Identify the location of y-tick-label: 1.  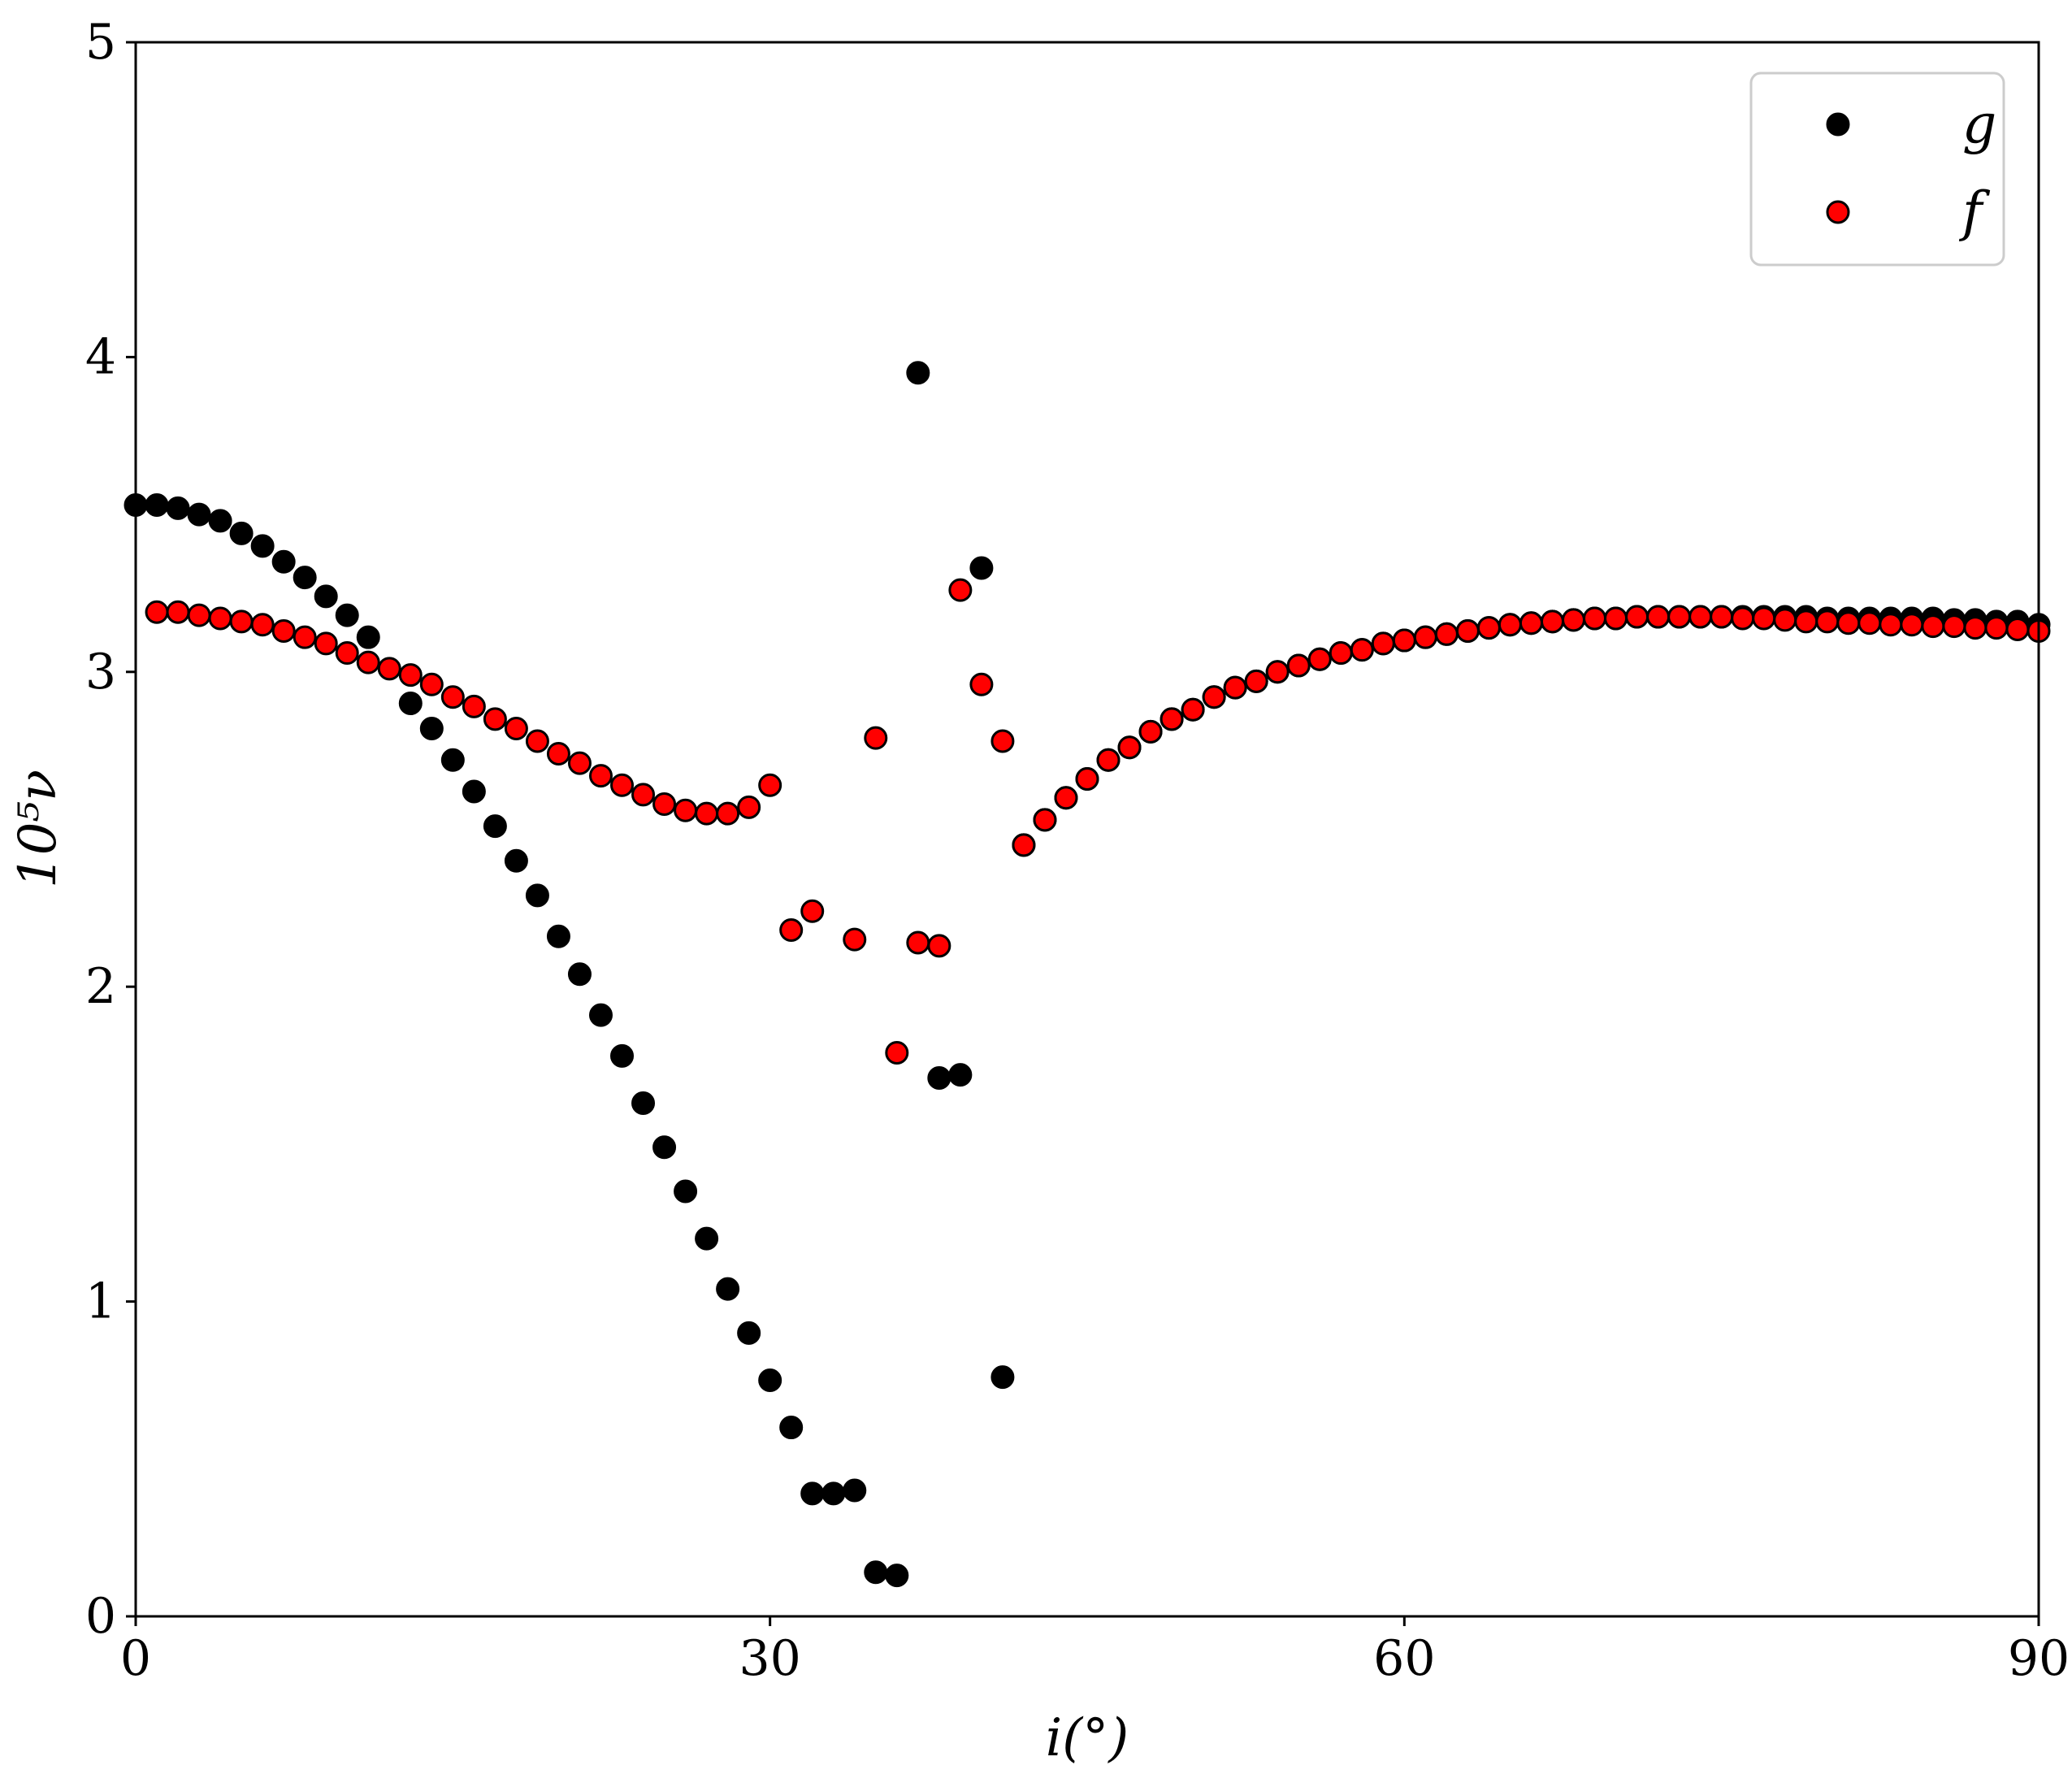
(100, 1302).